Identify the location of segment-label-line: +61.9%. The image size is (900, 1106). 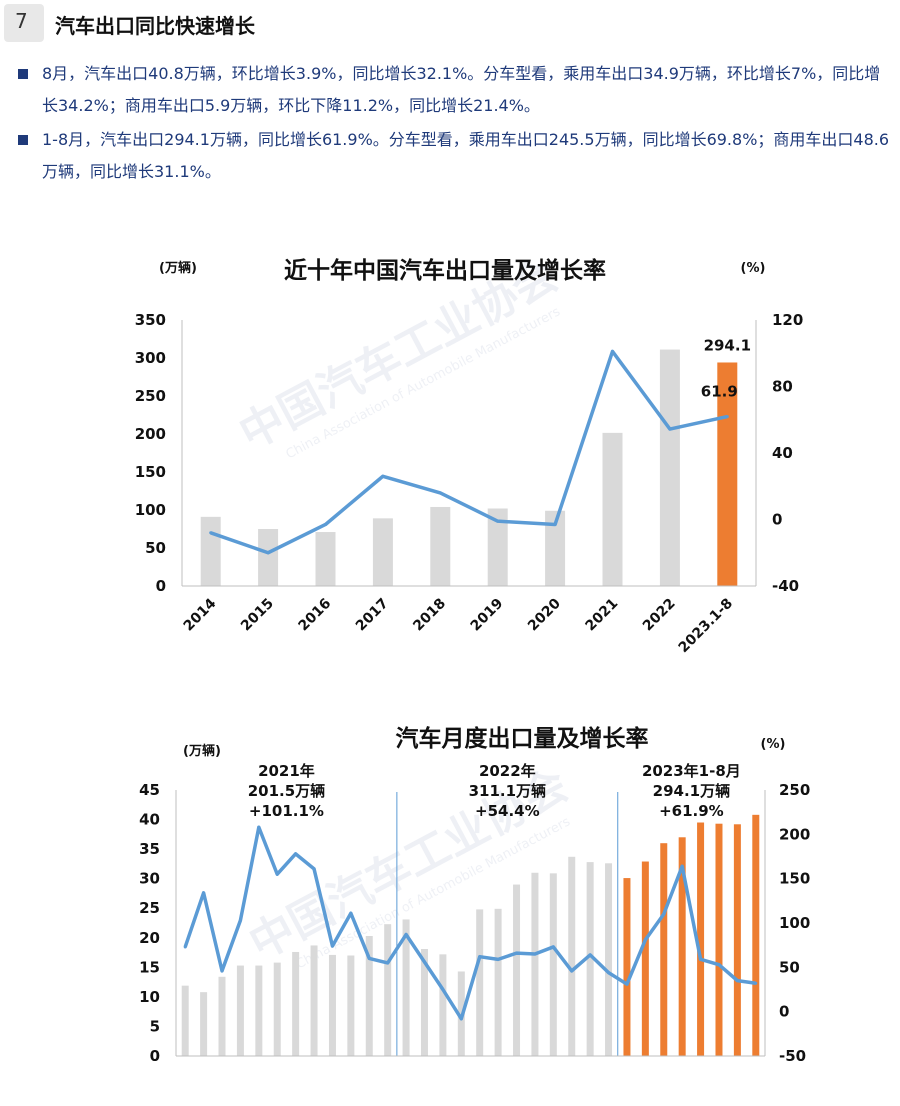
(691, 811).